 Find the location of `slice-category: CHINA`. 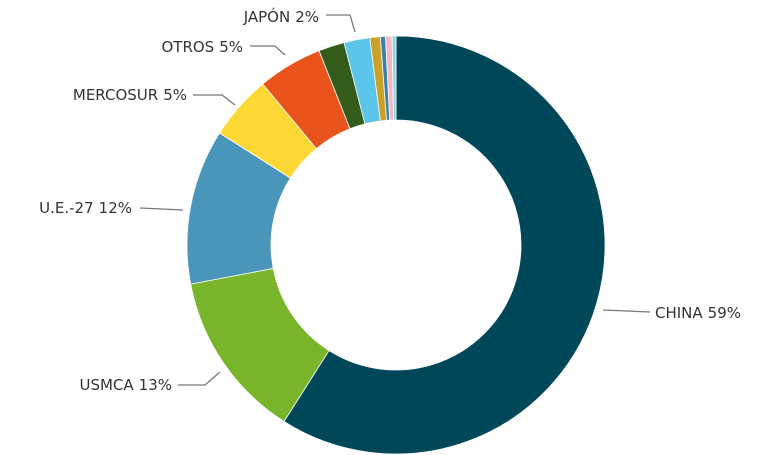

slice-category: CHINA is located at coordinates (679, 313).